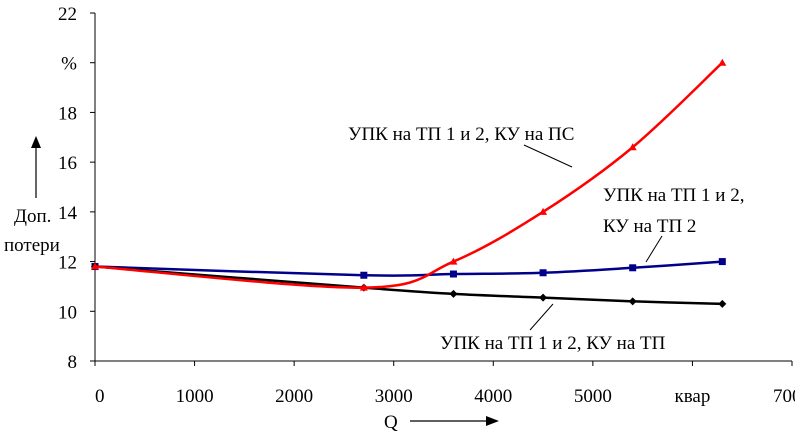  I want to click on x-tick-label: квар, so click(692, 396).